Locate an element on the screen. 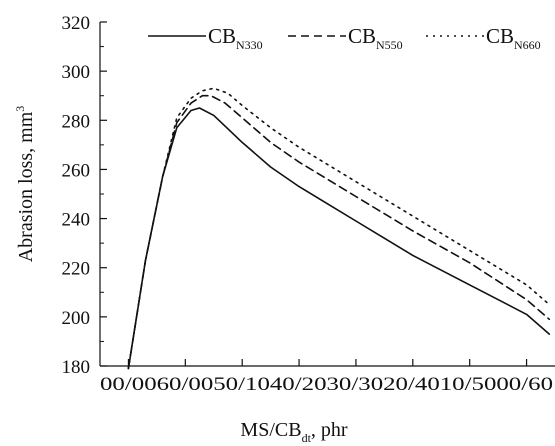 The height and width of the screenshot is (446, 555). y-tick-label: 220 is located at coordinates (76, 269).